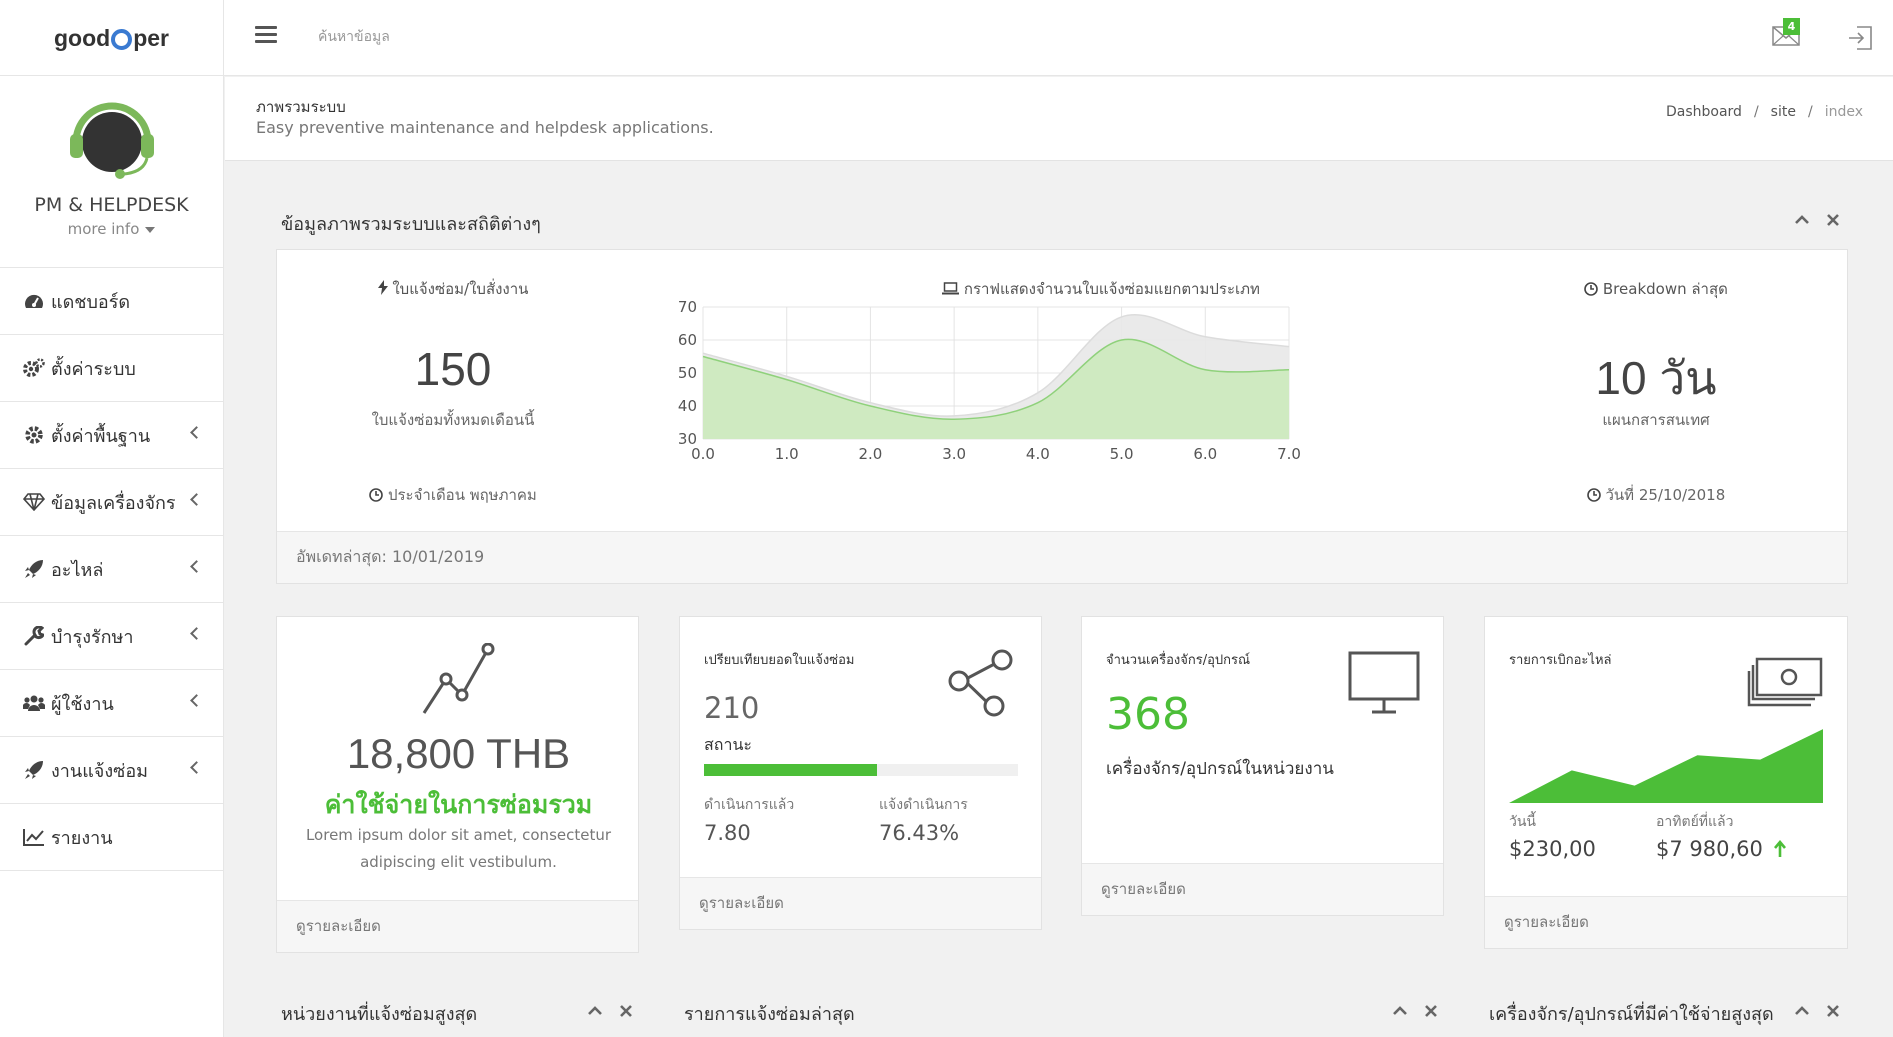 The height and width of the screenshot is (1037, 1893). What do you see at coordinates (34, 502) in the screenshot?
I see `diamond-icon` at bounding box center [34, 502].